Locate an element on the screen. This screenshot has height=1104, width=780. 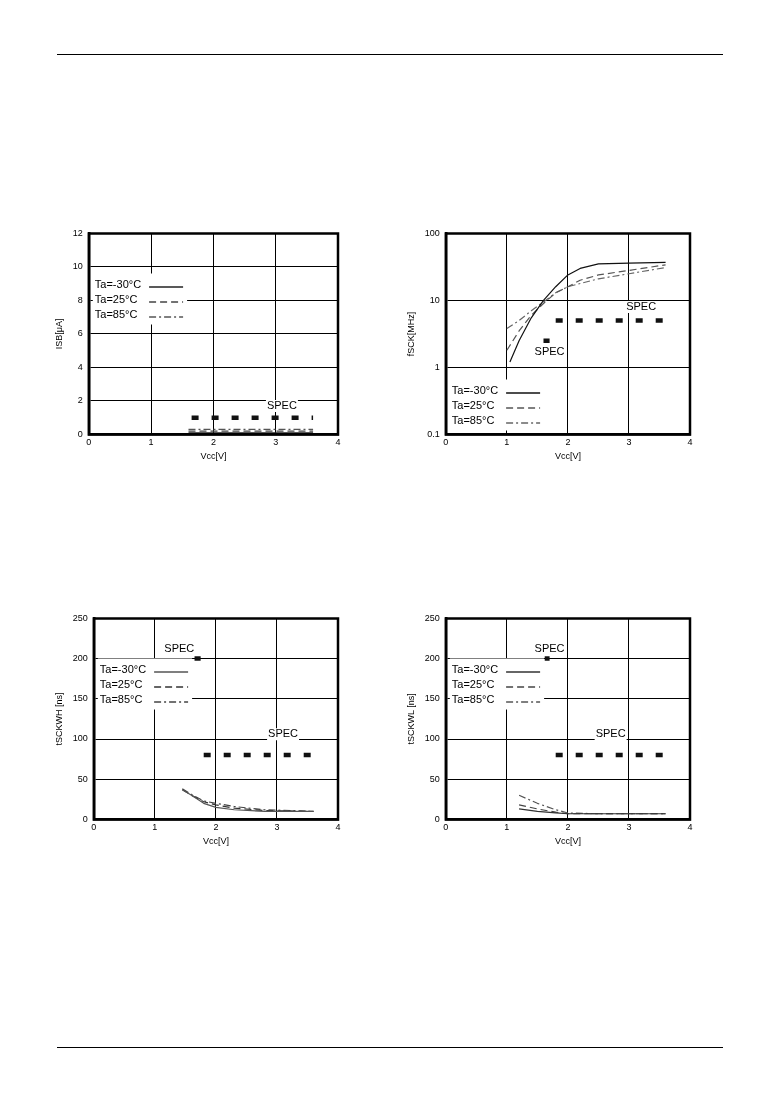
y-tick-label: 6 is located at coordinates (80, 333).